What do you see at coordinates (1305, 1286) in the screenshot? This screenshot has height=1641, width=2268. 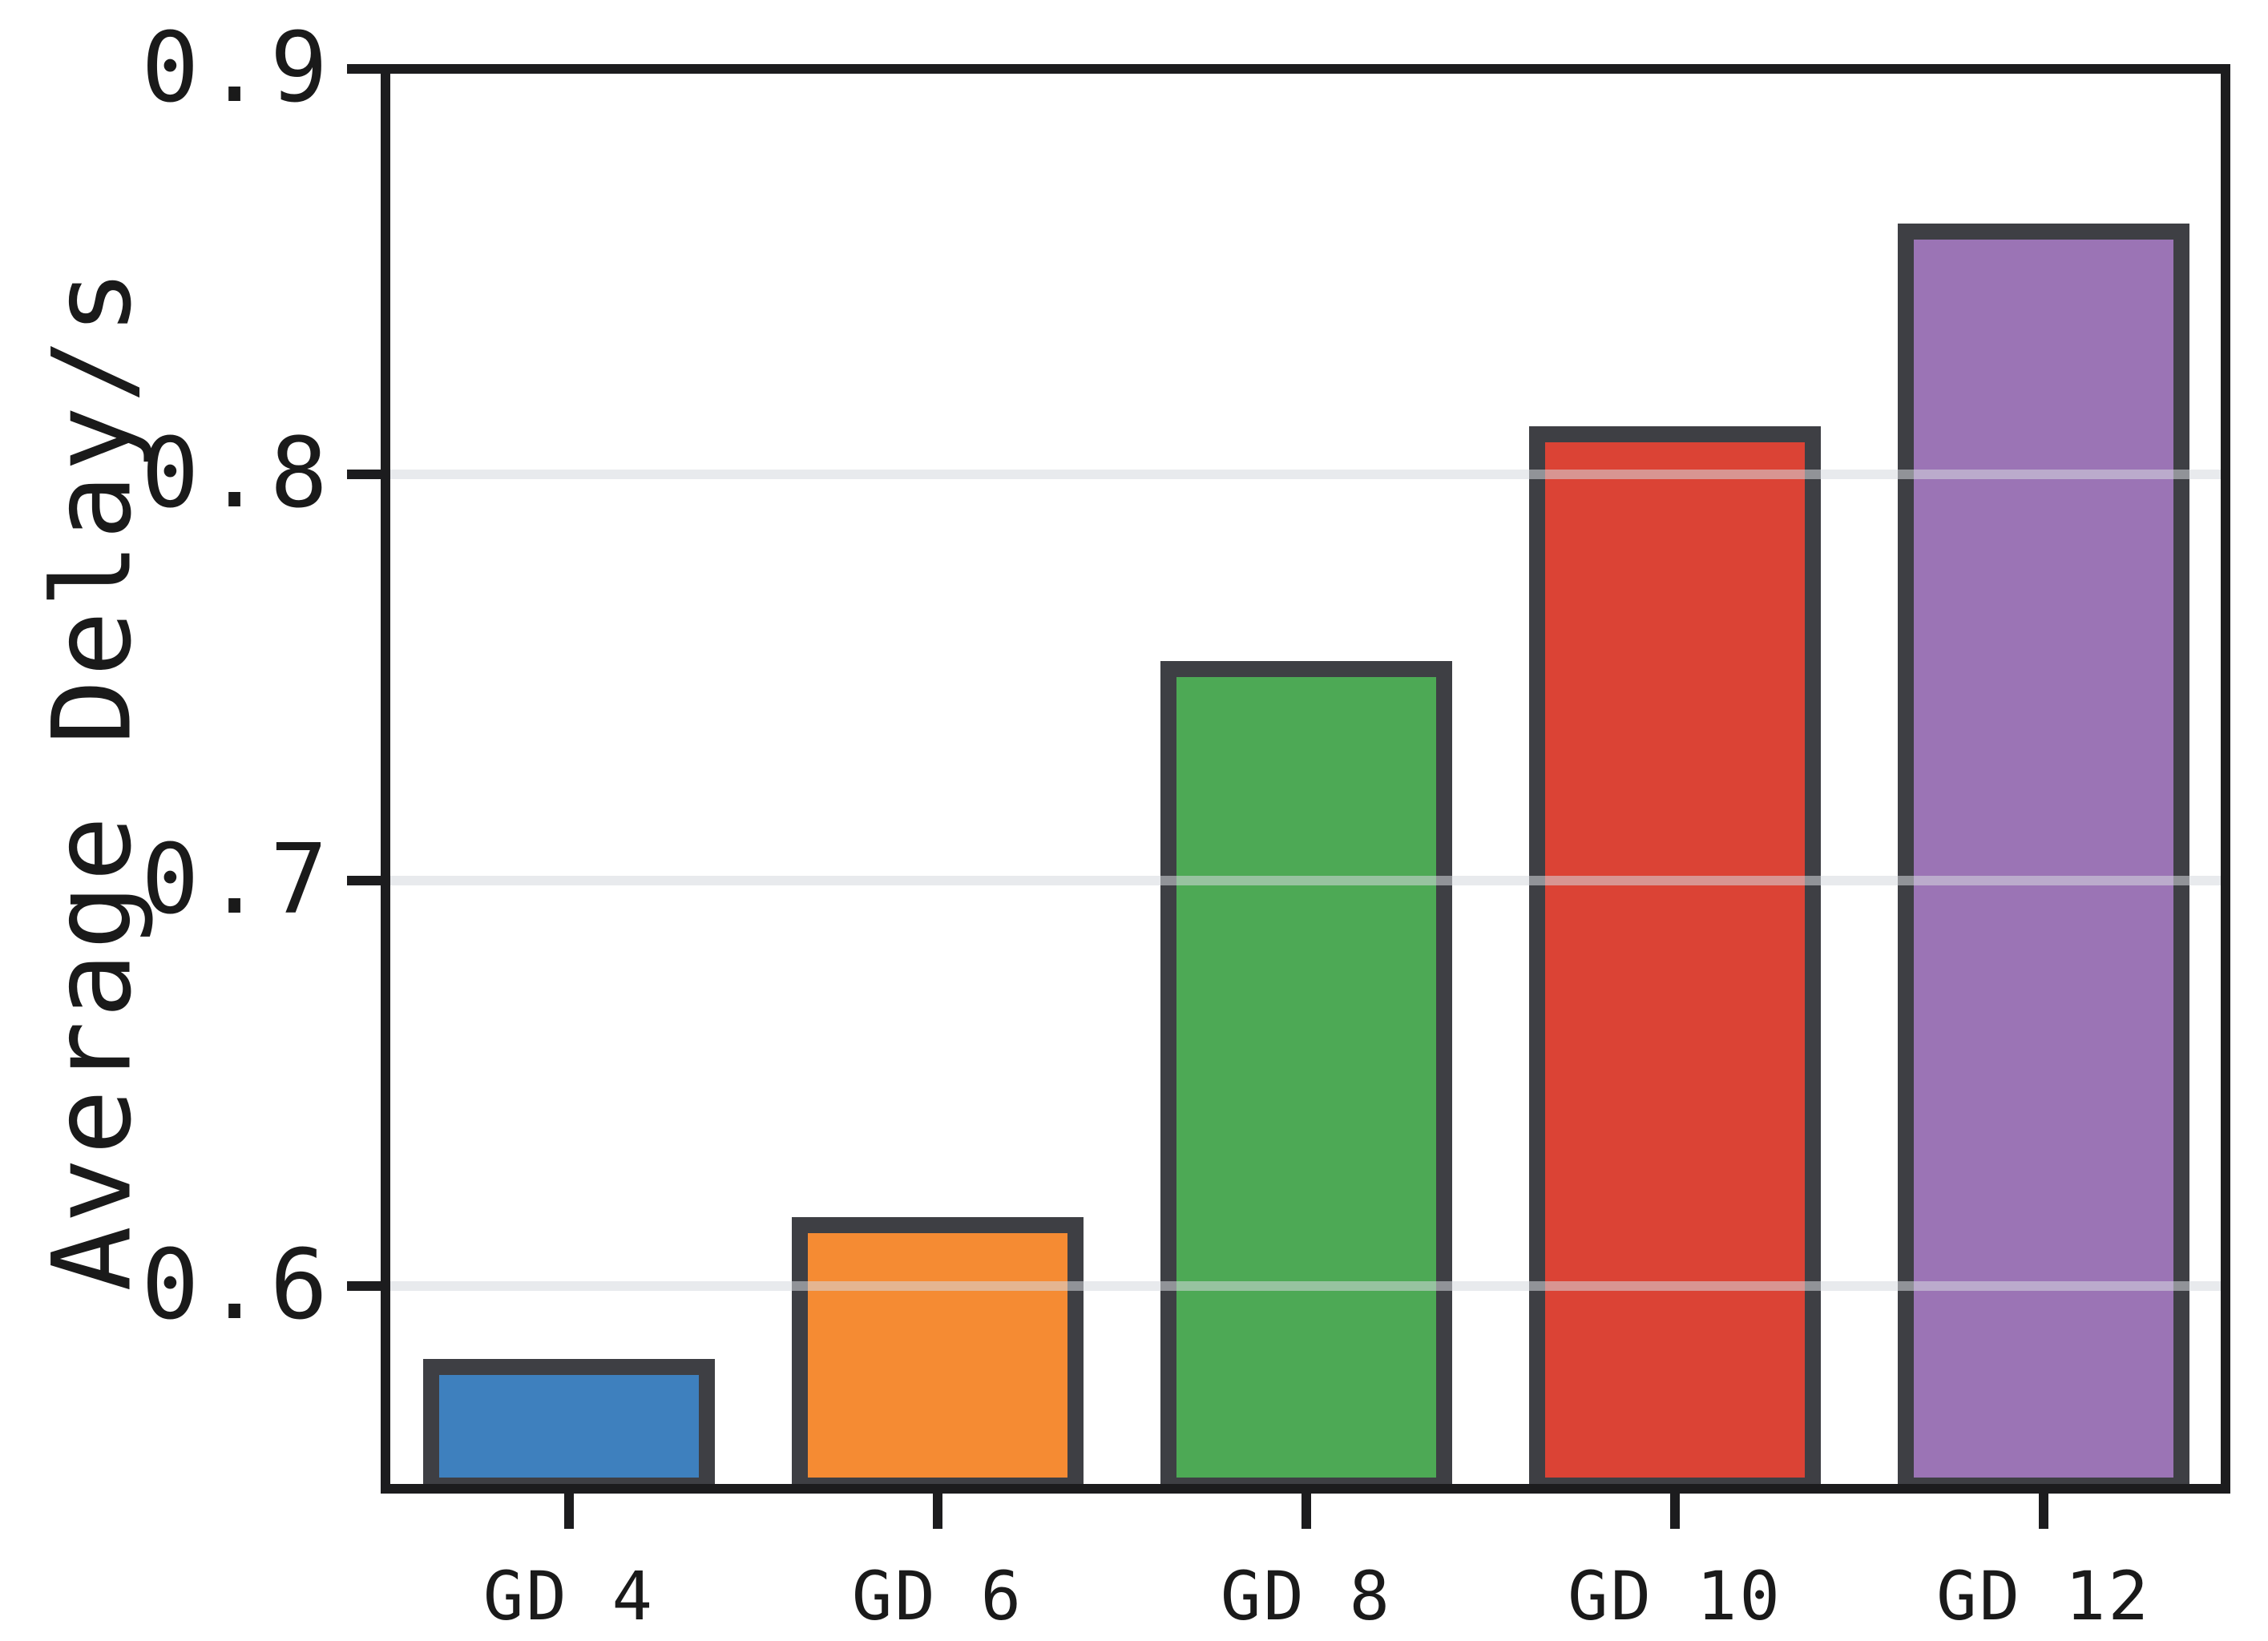 I see `gridline-y-0.6` at bounding box center [1305, 1286].